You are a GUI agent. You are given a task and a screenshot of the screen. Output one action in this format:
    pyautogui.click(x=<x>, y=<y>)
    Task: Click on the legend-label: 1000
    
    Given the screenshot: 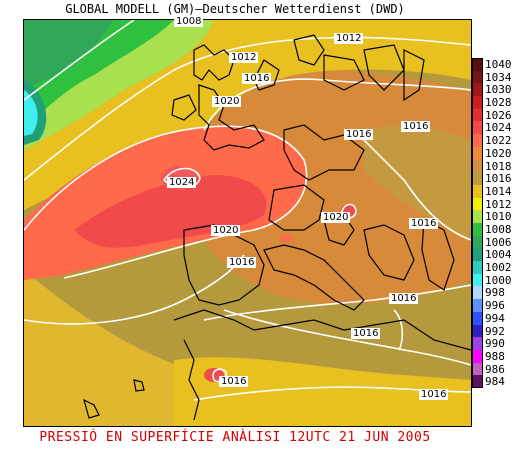 What is the action you would take?
    pyautogui.click(x=498, y=280)
    